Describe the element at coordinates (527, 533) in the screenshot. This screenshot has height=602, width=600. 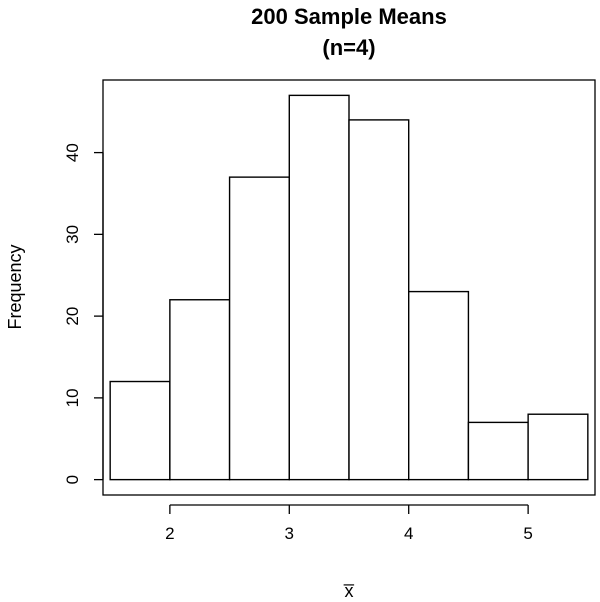
I see `x-tick-label-5: 5` at that location.